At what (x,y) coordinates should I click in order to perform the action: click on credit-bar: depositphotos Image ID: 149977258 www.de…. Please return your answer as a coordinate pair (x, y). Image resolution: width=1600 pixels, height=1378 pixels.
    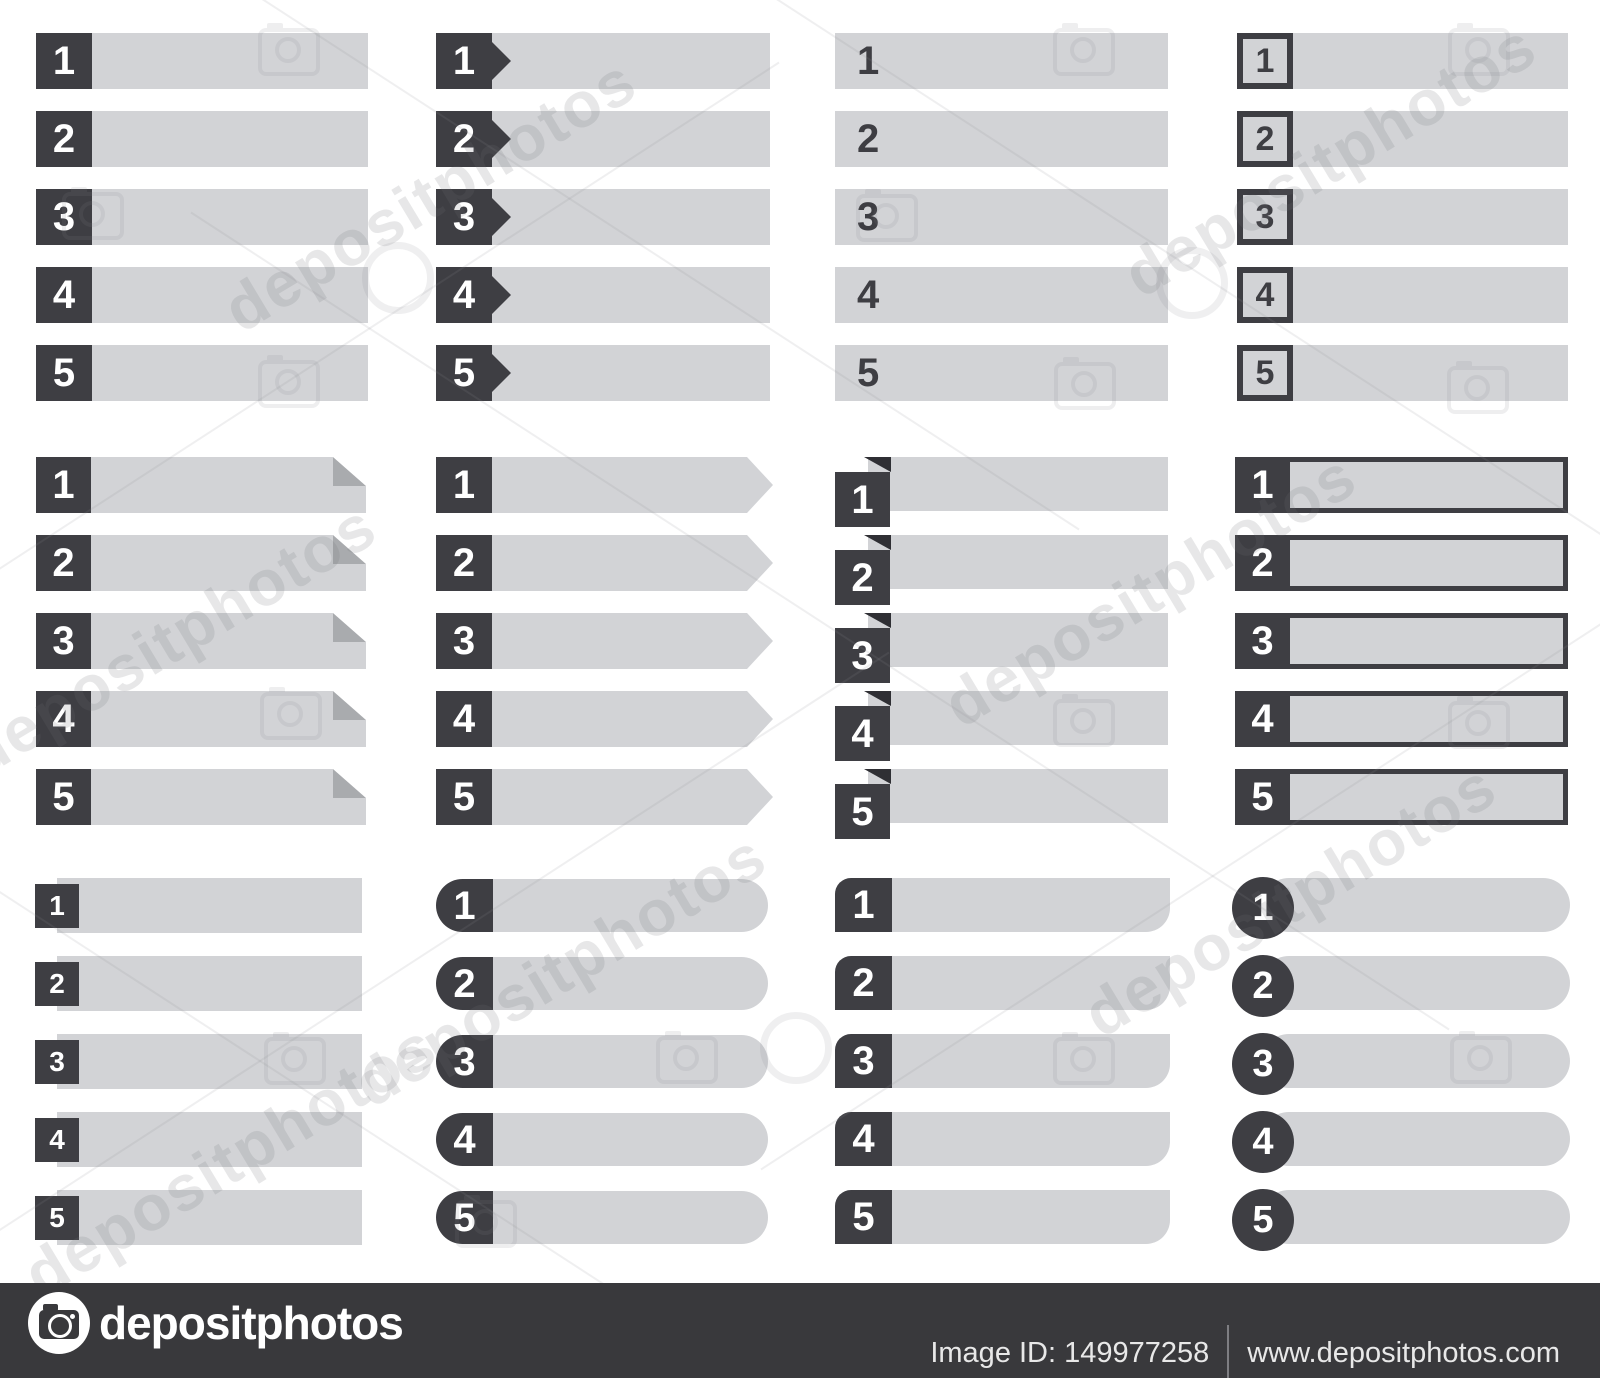
    Looking at the image, I should click on (800, 1330).